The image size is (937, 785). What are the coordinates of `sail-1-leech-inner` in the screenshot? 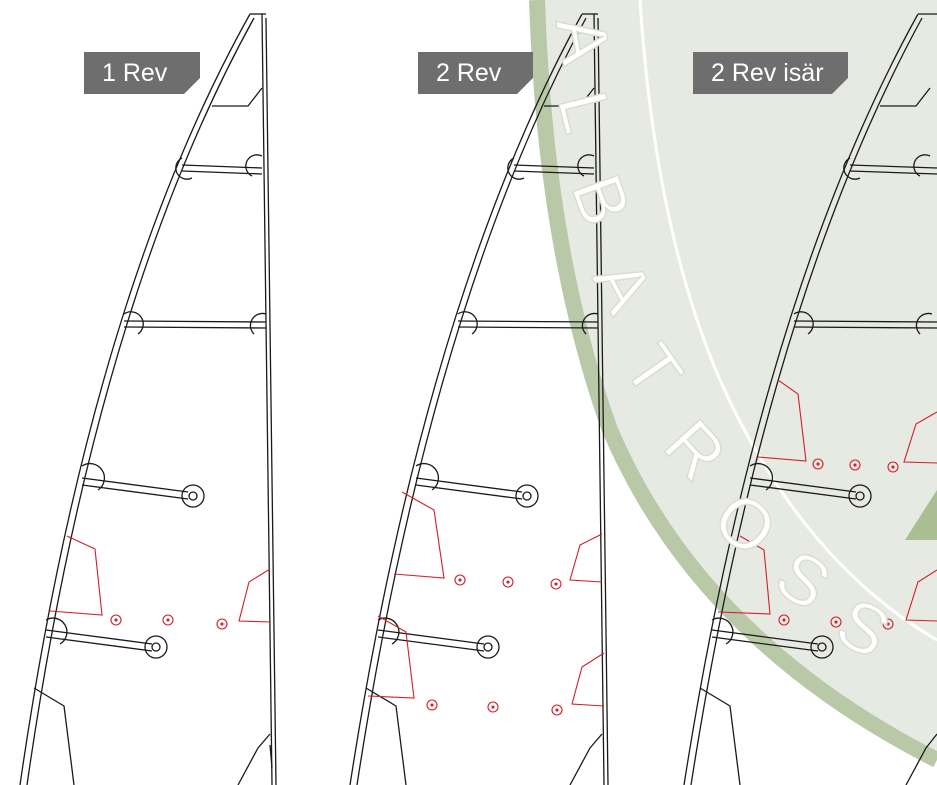 It's located at (271, 401).